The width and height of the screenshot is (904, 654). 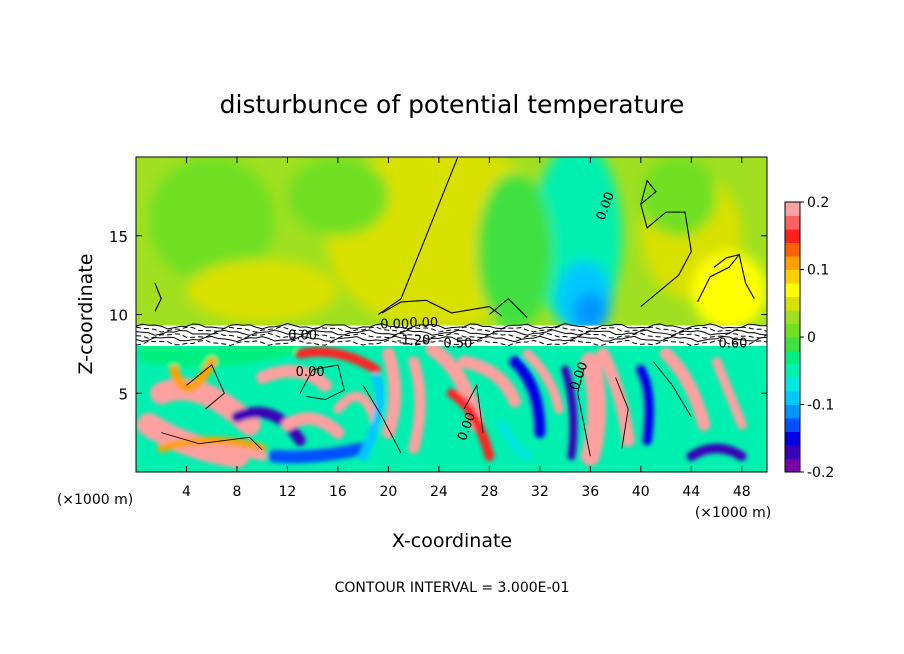 I want to click on colorbar-tick-label: -0.2, so click(x=820, y=473).